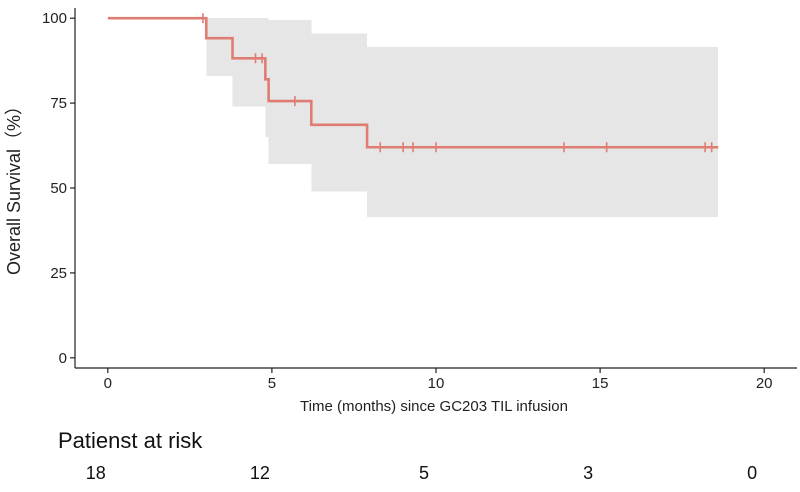 The image size is (800, 492). Describe the element at coordinates (58, 188) in the screenshot. I see `y-tick-label: 50` at that location.